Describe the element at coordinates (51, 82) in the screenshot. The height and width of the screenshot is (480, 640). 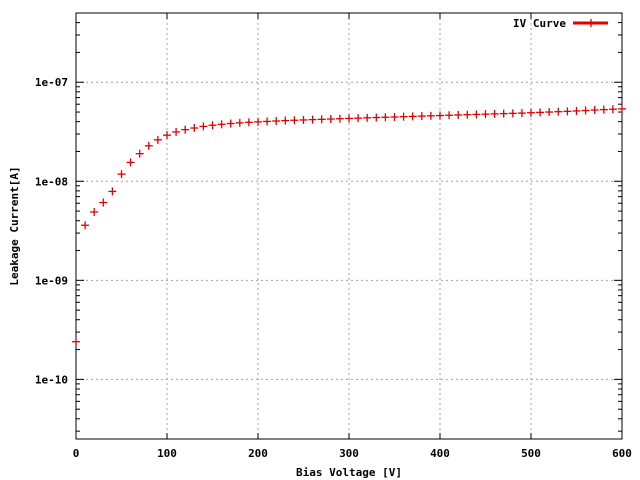
I see `y-tick-label: 1e-07` at that location.